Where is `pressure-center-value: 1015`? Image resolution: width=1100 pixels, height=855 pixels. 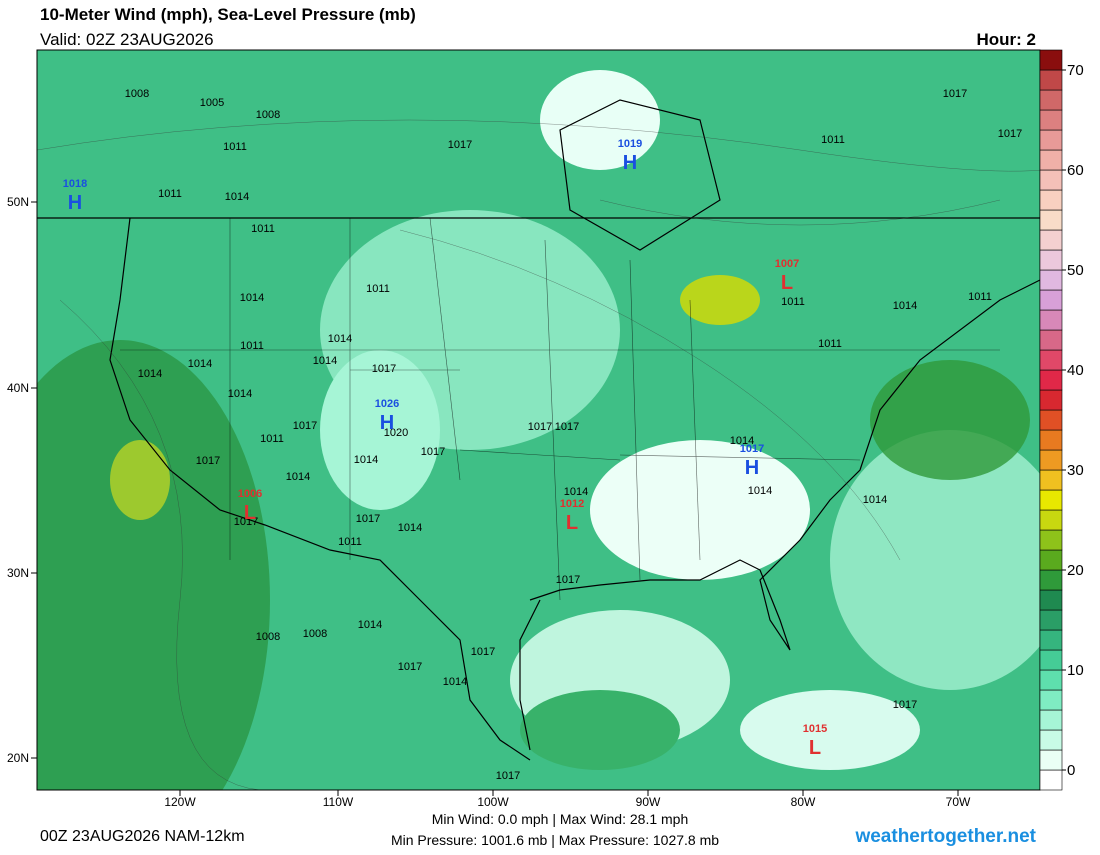
pressure-center-value: 1015 is located at coordinates (815, 729).